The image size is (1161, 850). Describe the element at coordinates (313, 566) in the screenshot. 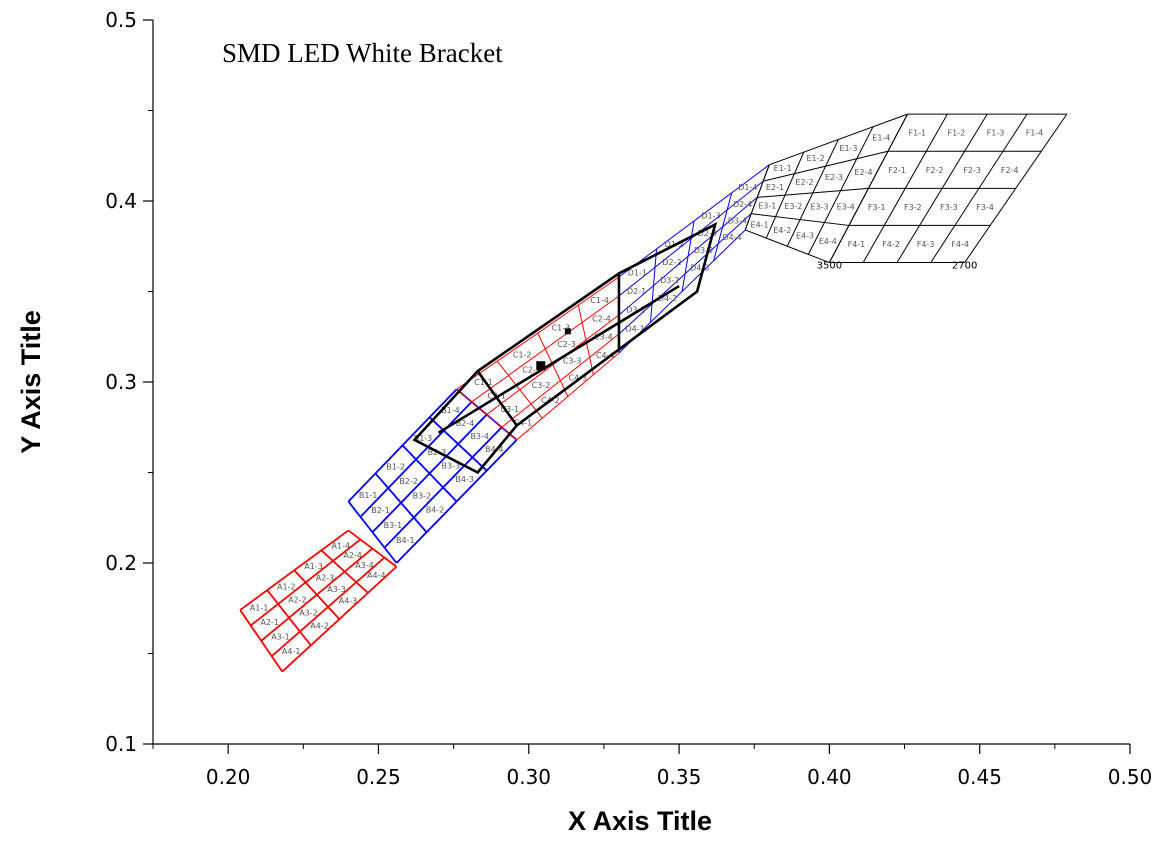

I see `bin-label: A1-3` at that location.